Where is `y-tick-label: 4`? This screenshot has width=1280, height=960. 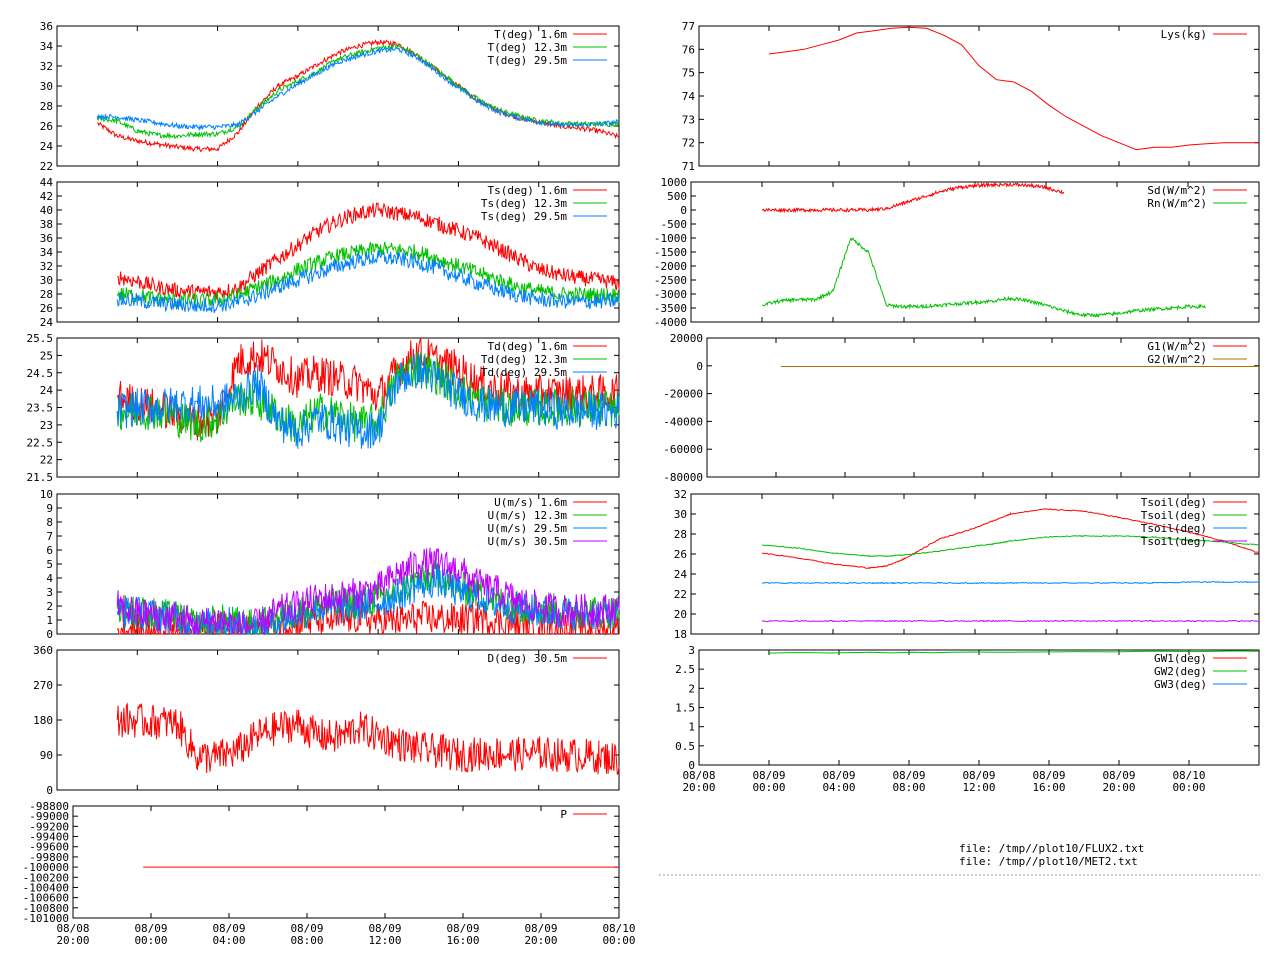 y-tick-label: 4 is located at coordinates (49, 578).